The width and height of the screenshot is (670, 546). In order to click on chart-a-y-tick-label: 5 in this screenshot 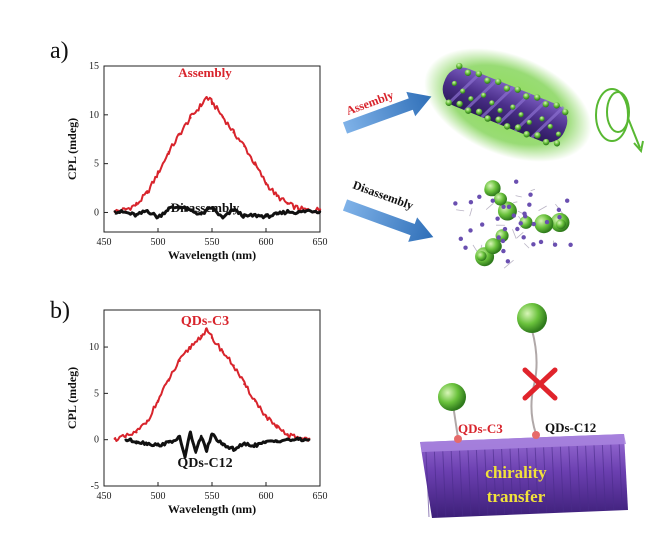, I will do `click(96, 164)`.